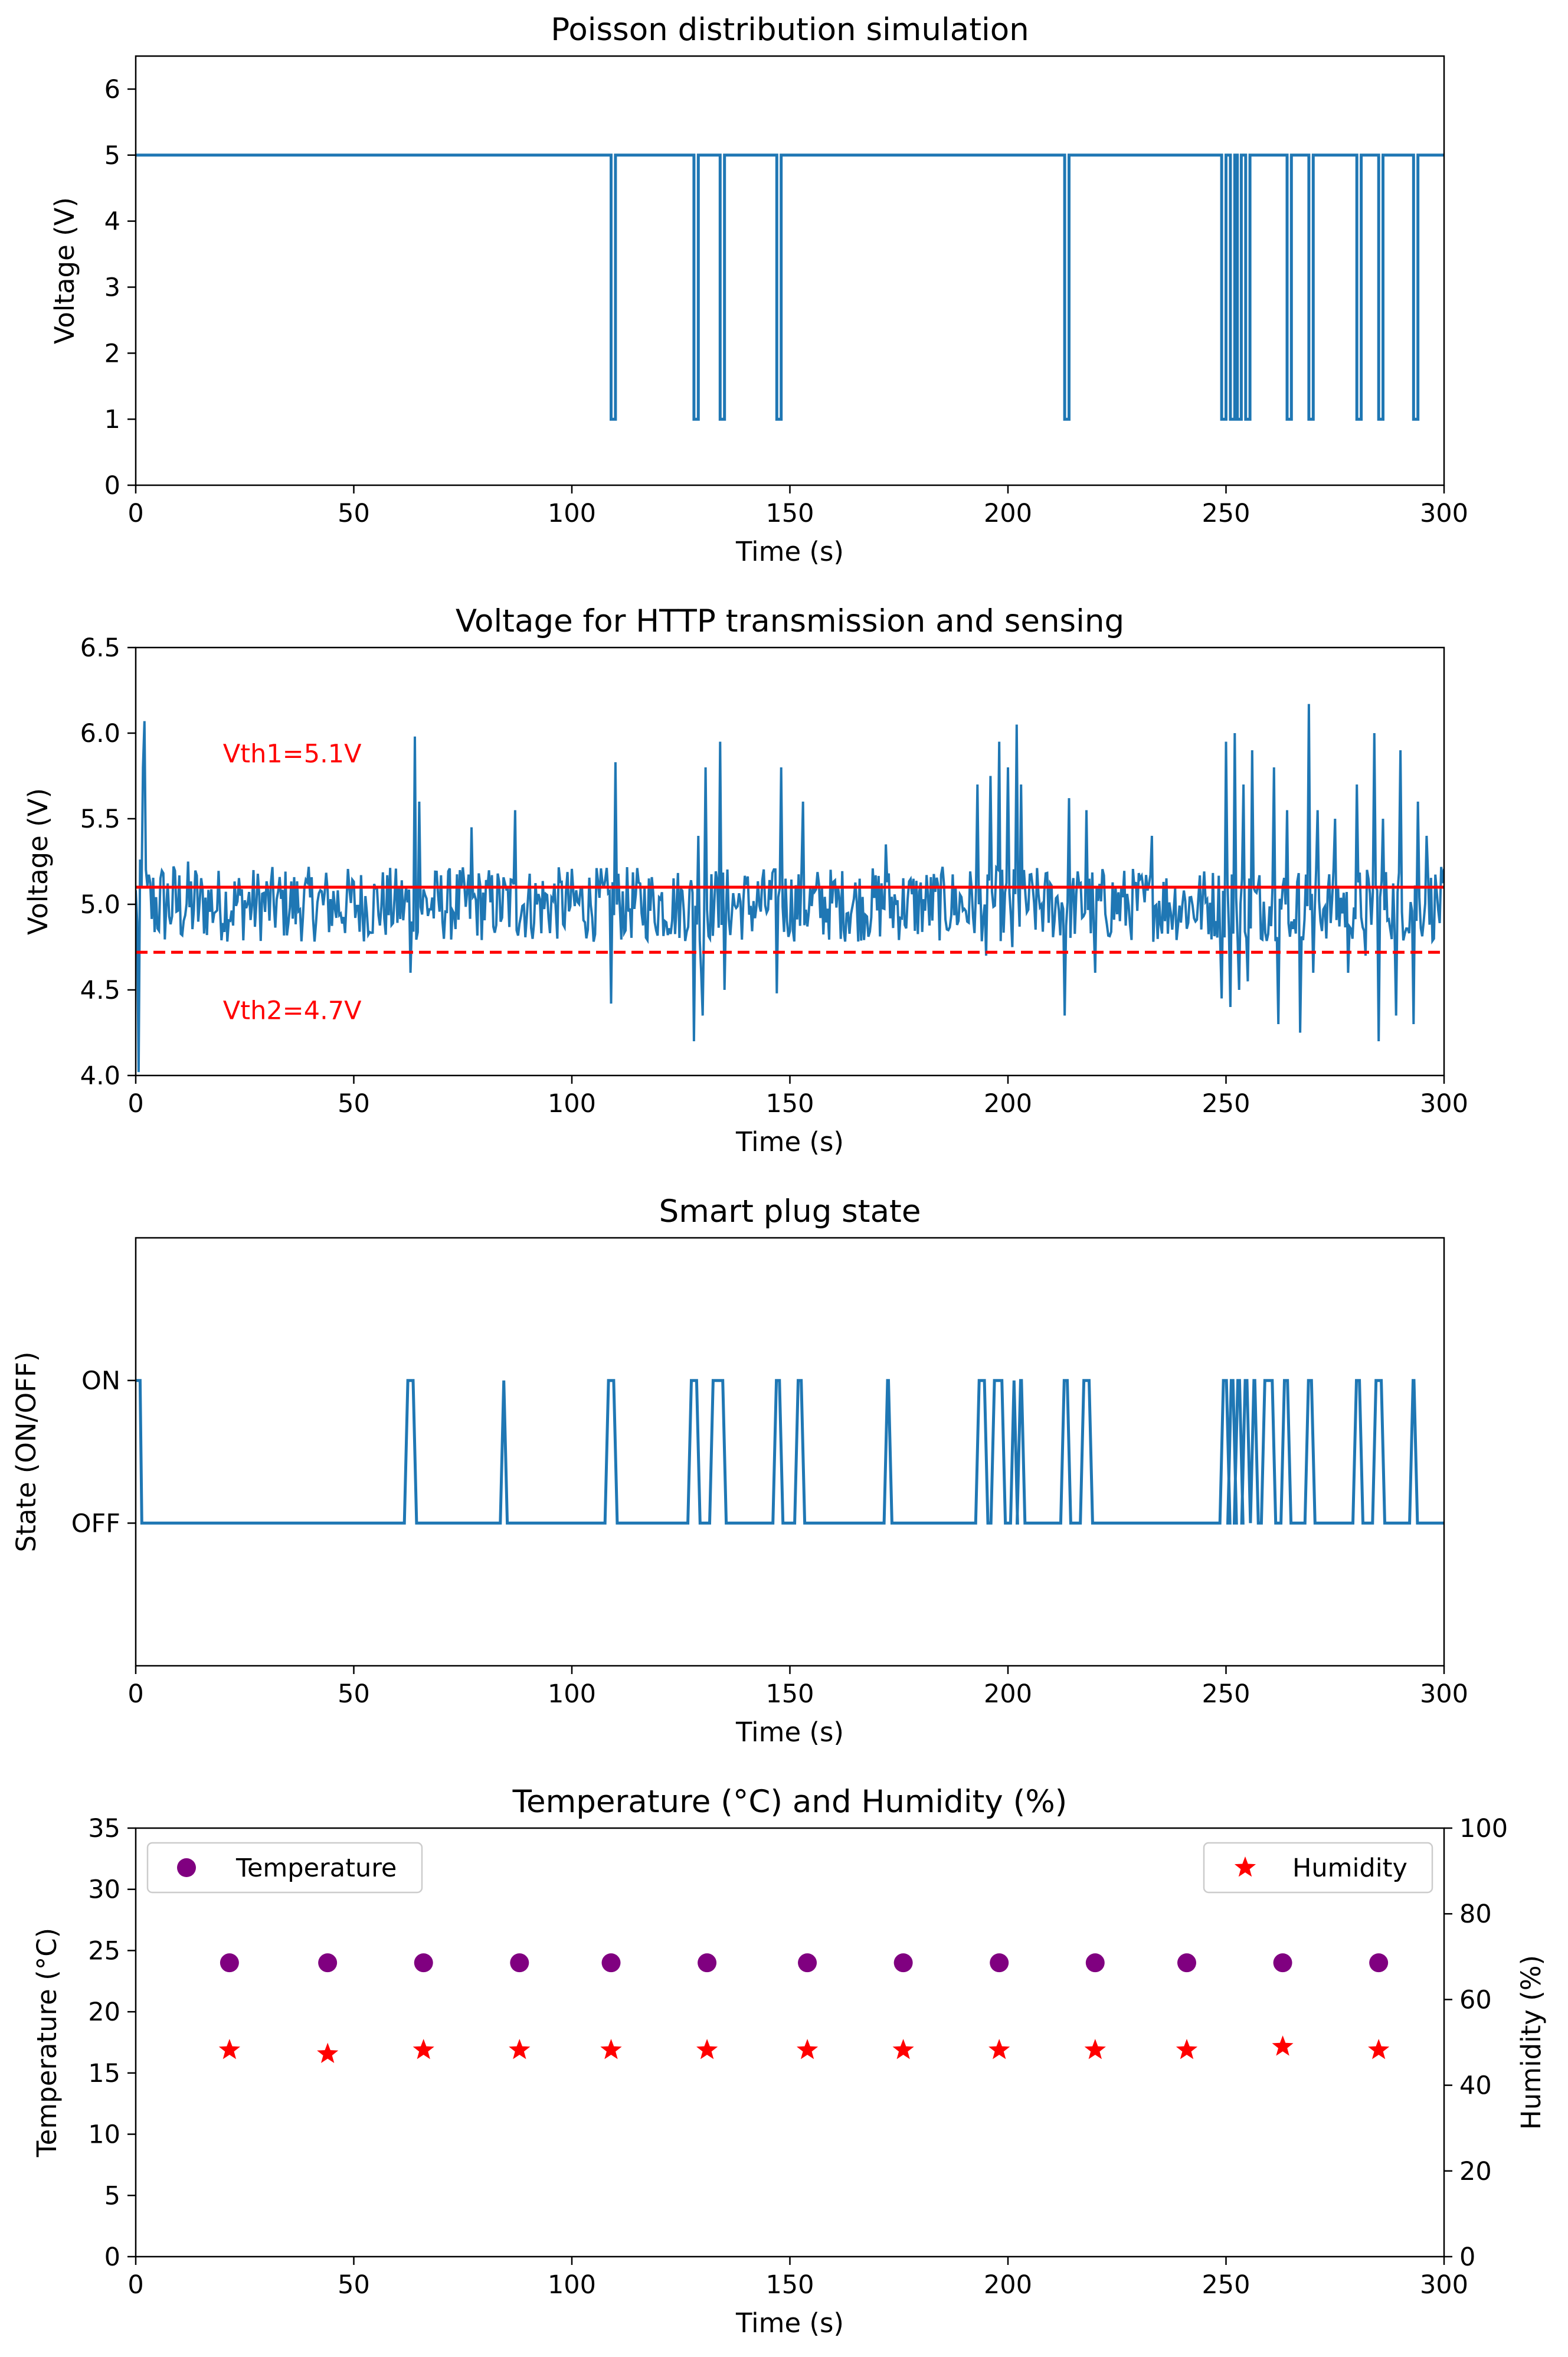 Image resolution: width=1568 pixels, height=2357 pixels. Describe the element at coordinates (316, 1868) in the screenshot. I see `legend-temperature-label: Temperature` at that location.